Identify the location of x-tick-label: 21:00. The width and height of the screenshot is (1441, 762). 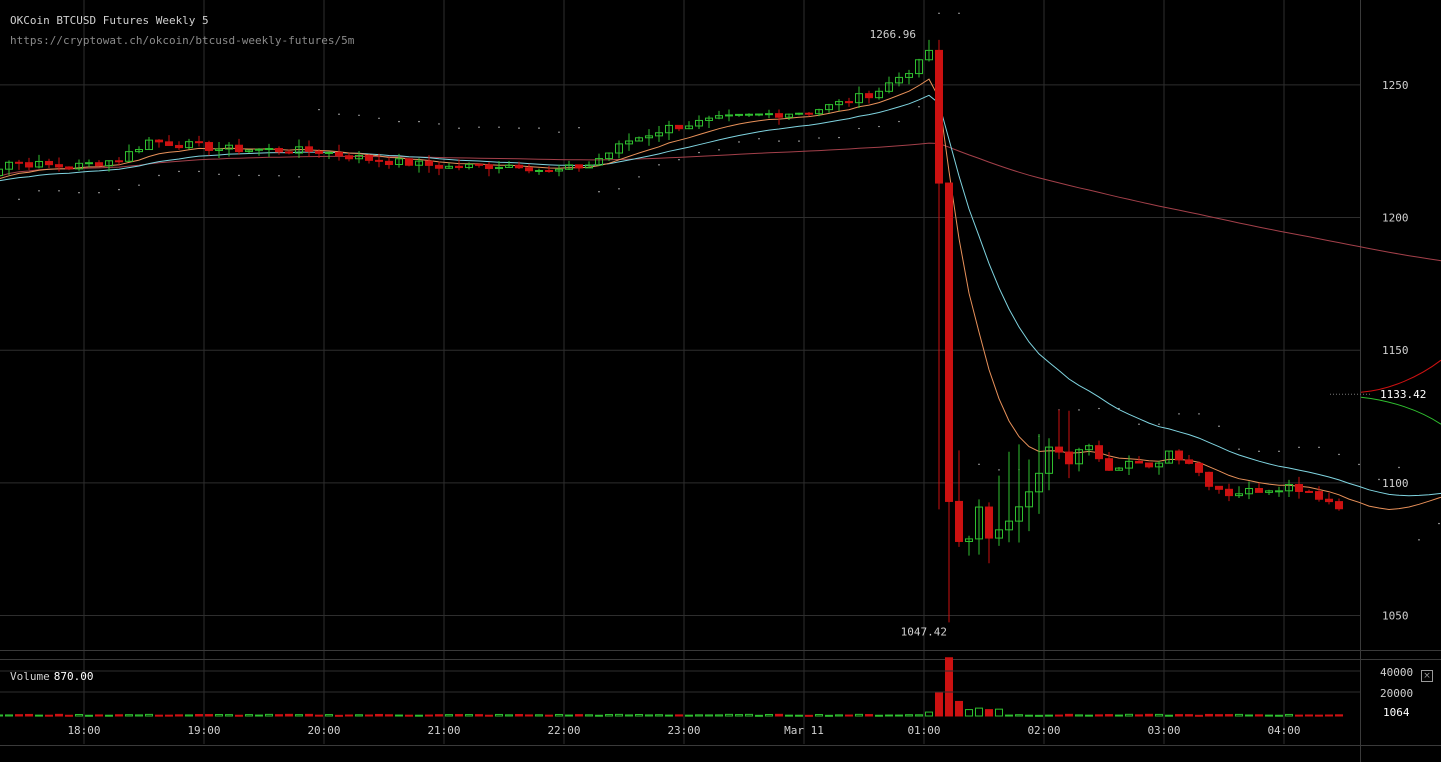
(443, 730).